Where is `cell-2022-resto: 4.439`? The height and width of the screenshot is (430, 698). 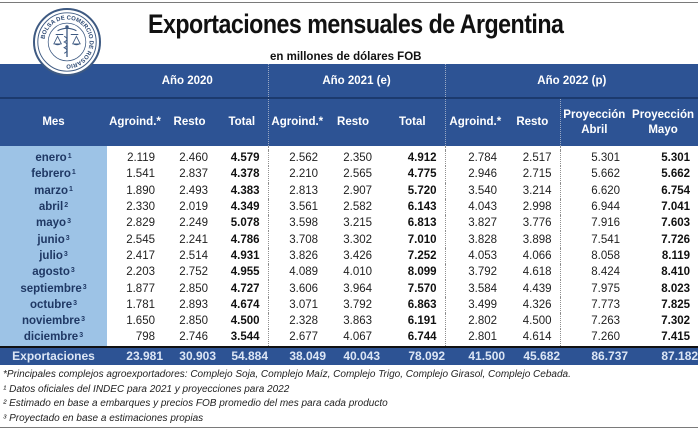 cell-2022-resto: 4.439 is located at coordinates (537, 288).